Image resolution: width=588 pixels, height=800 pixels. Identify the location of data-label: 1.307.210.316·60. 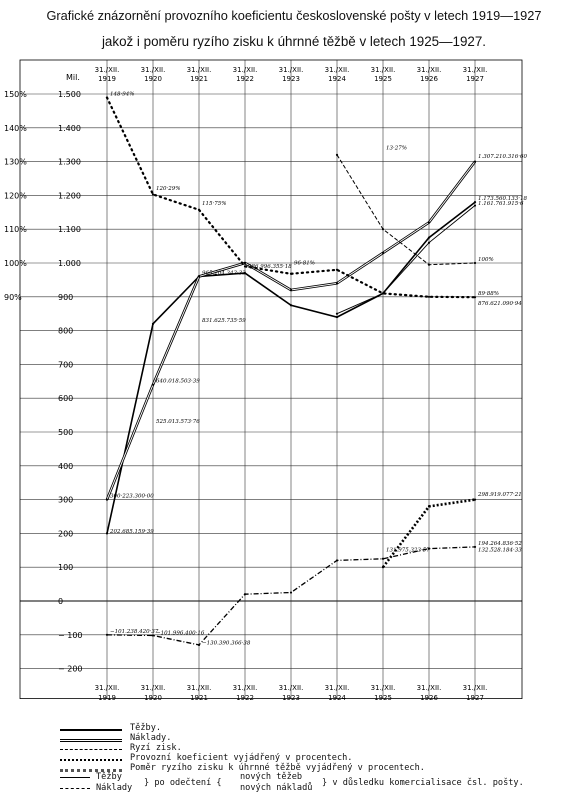
(502, 157).